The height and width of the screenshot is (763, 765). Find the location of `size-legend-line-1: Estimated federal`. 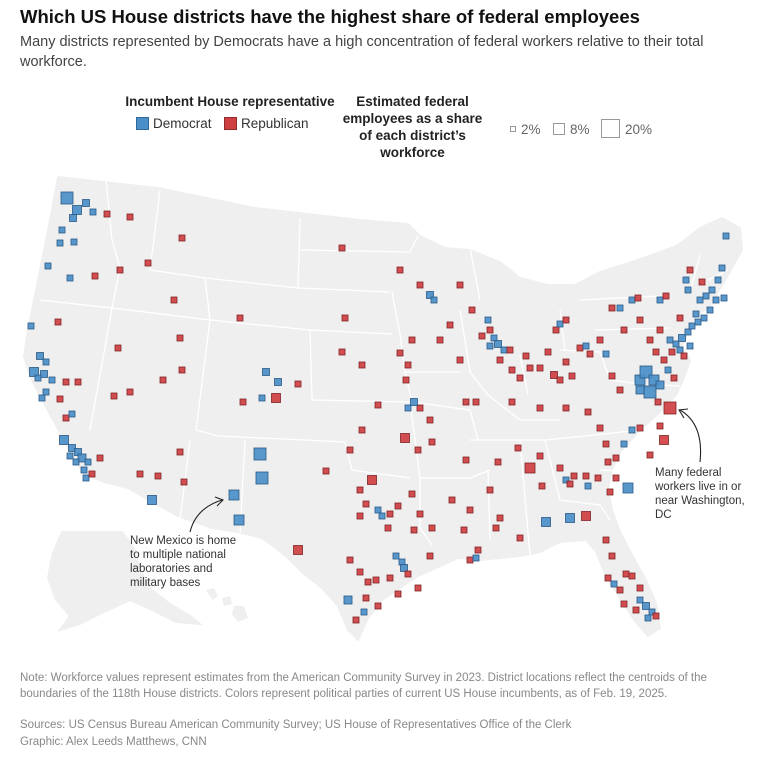

size-legend-line-1: Estimated federal is located at coordinates (412, 101).